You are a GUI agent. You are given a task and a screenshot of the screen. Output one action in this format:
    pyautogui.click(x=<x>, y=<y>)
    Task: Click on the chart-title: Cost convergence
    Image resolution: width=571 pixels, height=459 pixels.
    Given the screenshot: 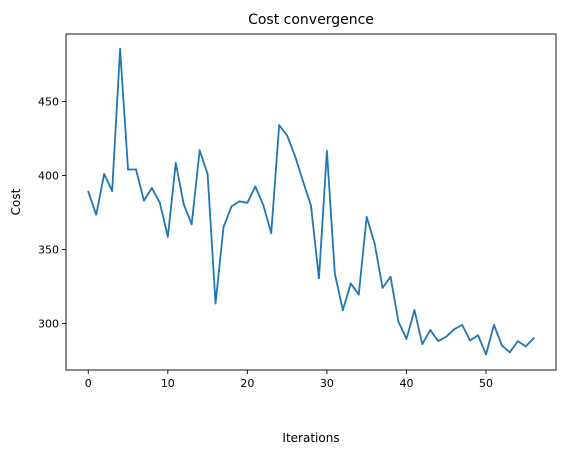 What is the action you would take?
    pyautogui.click(x=311, y=20)
    